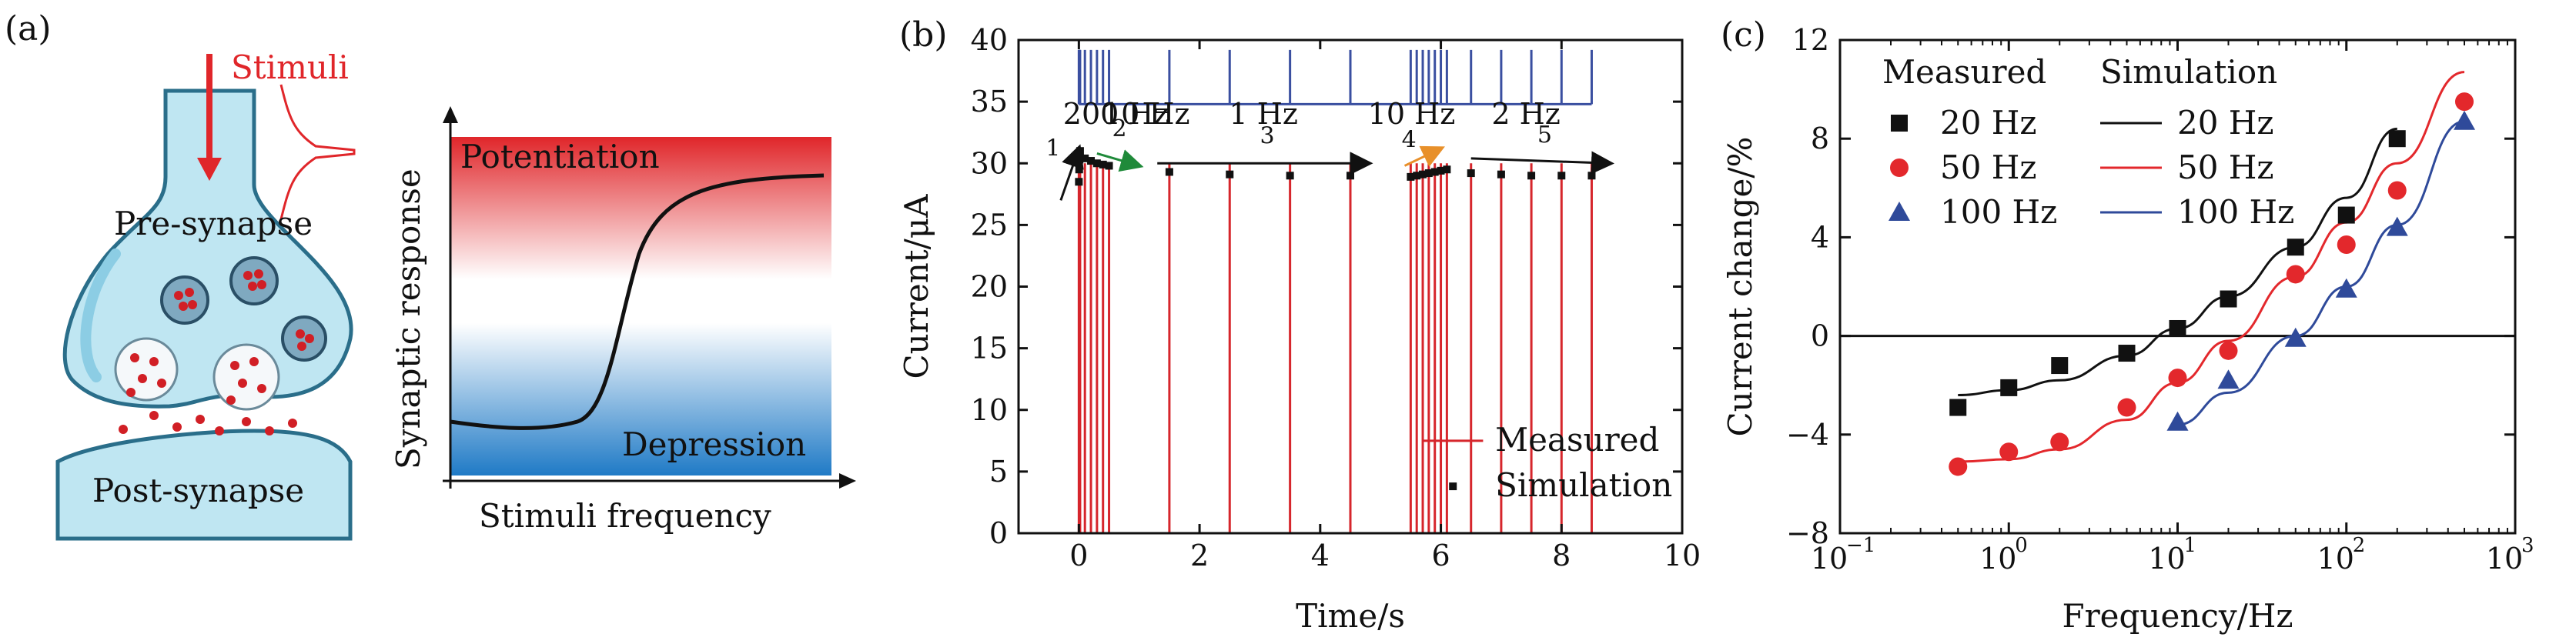 Image resolution: width=2576 pixels, height=644 pixels. I want to click on panel-b-label: (b), so click(924, 35).